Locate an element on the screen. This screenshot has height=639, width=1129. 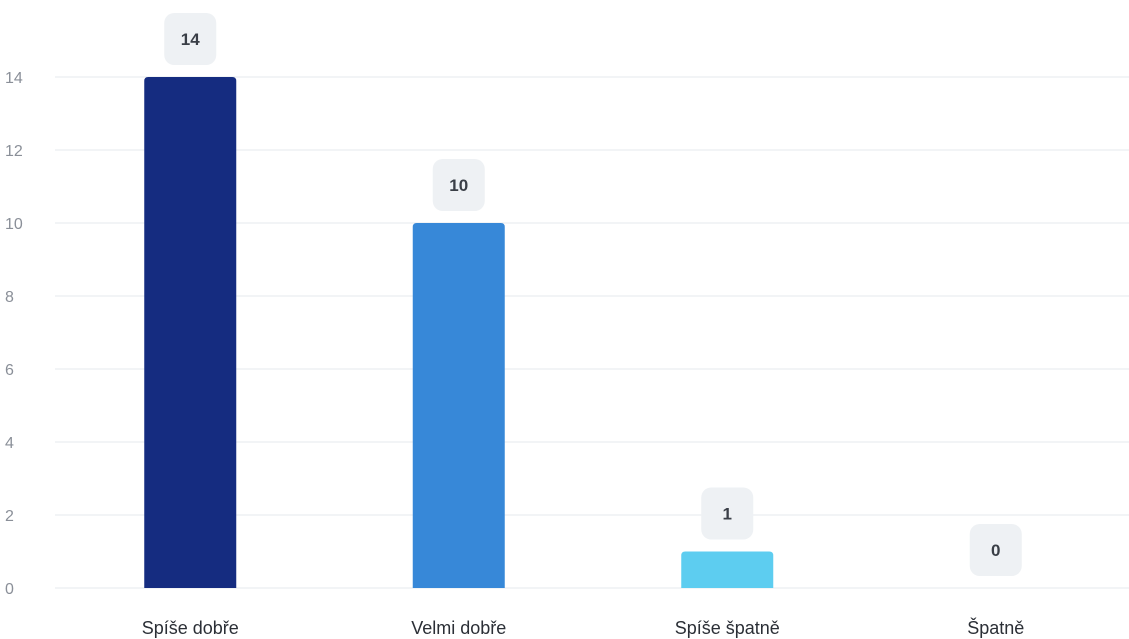
y-tick-label: 4 is located at coordinates (9, 443).